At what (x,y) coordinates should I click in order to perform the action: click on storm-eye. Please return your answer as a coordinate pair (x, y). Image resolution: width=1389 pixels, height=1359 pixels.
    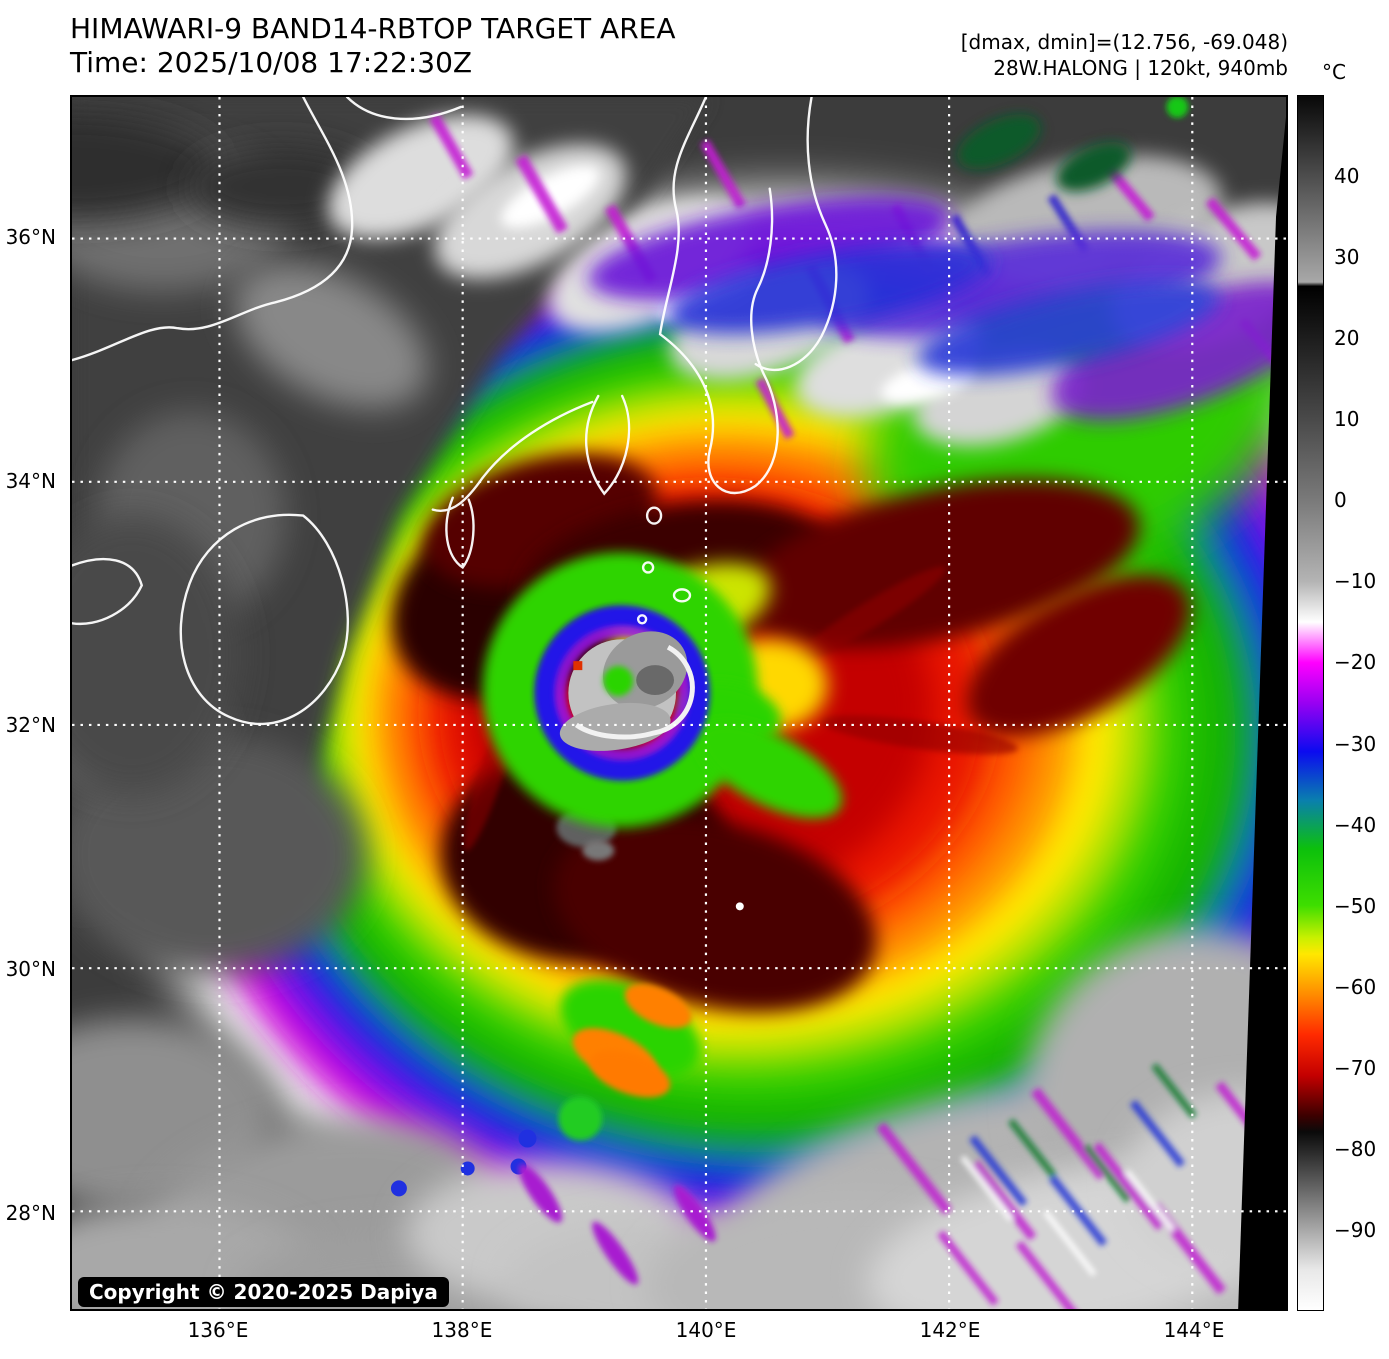
    Looking at the image, I should click on (662, 690).